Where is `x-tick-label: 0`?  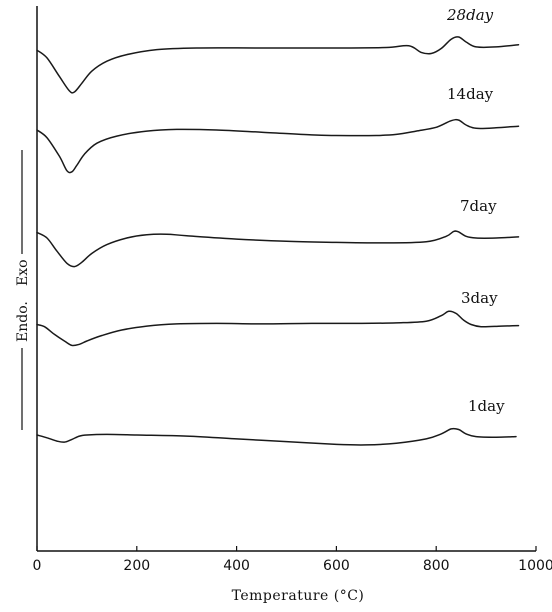
x-tick-label: 0 is located at coordinates (37, 566).